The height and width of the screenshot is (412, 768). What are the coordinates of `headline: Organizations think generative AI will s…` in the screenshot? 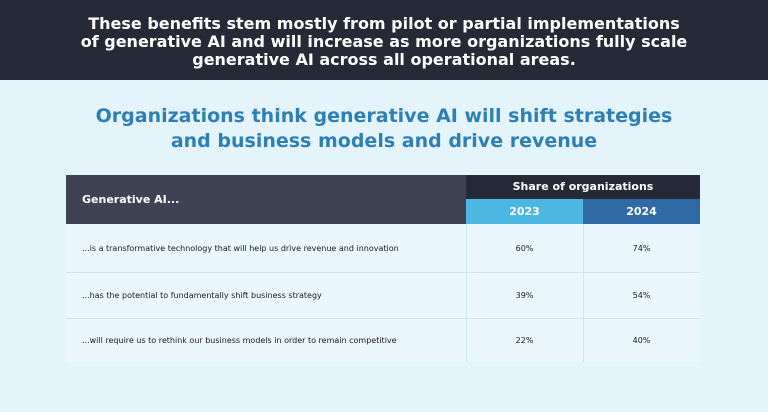 It's located at (384, 129).